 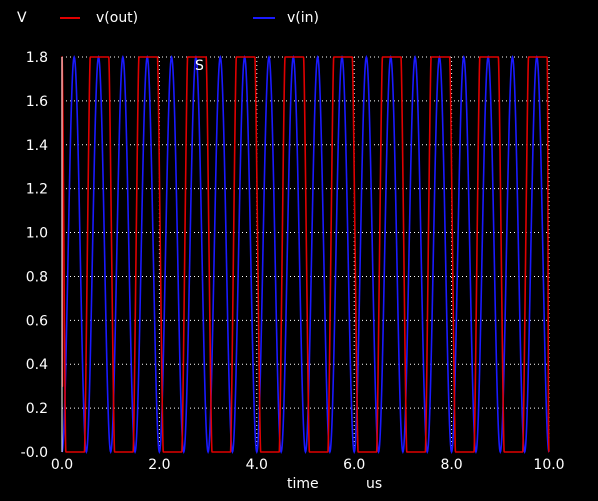 What do you see at coordinates (159, 465) in the screenshot?
I see `x-tick-label: 2.0` at bounding box center [159, 465].